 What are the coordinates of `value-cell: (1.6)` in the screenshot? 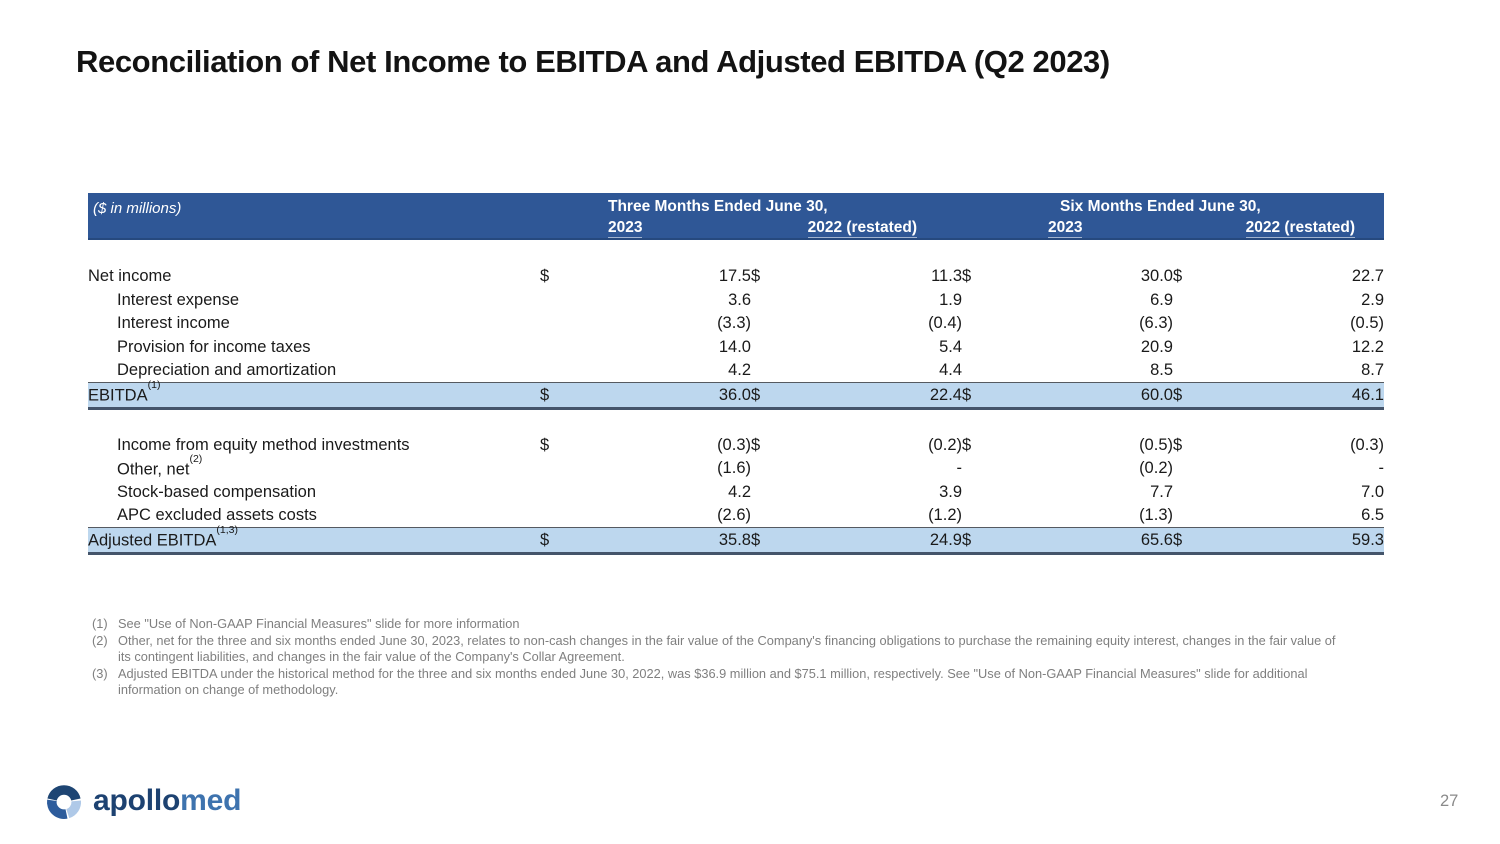 It's located at (734, 468).